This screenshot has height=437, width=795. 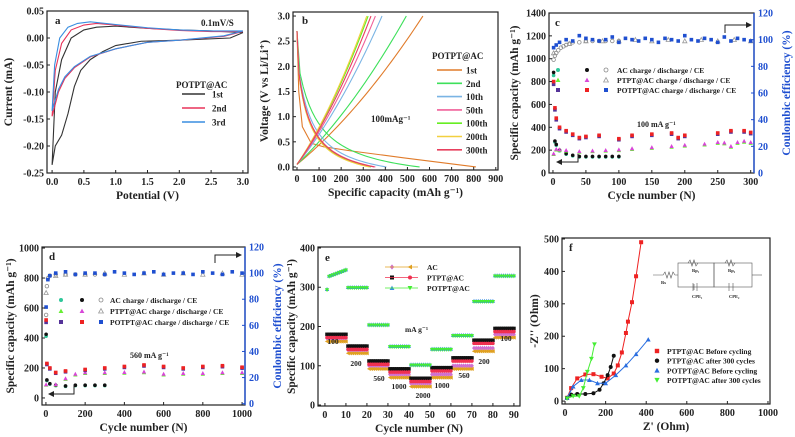 I want to click on y-tick-label: -0.25, so click(x=33, y=174).